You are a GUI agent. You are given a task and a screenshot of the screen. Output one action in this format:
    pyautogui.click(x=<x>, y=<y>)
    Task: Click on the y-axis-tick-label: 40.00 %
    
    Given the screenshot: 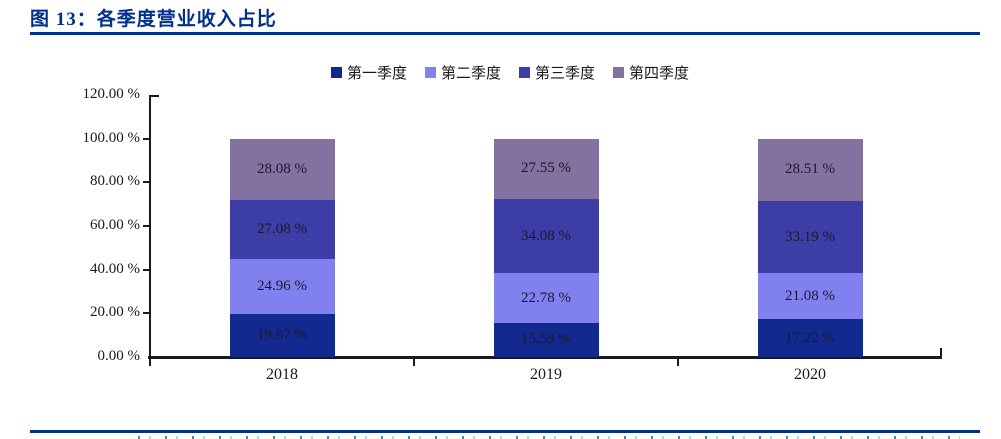 What is the action you would take?
    pyautogui.click(x=115, y=268)
    